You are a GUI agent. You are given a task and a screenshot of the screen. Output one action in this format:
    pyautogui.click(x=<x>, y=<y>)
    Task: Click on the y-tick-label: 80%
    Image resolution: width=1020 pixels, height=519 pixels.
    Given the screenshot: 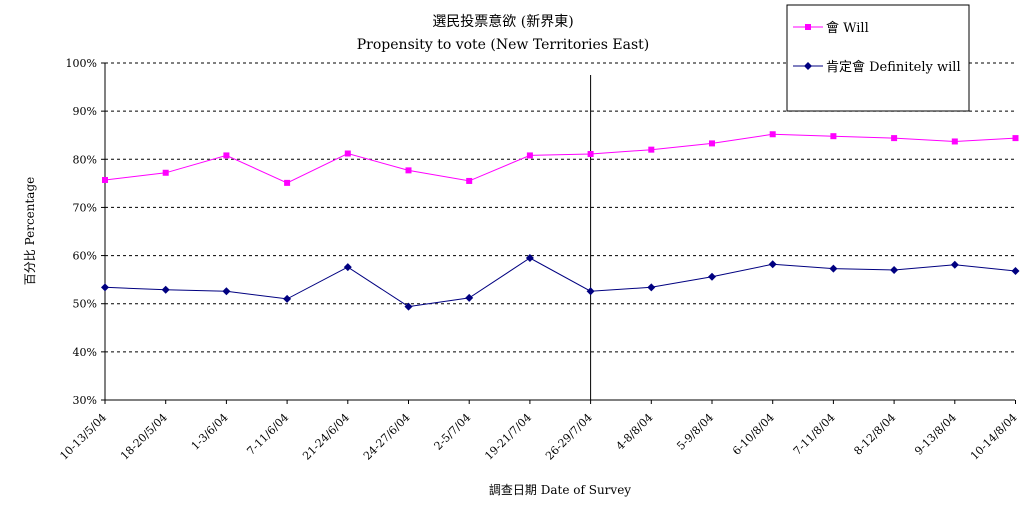 What is the action you would take?
    pyautogui.click(x=85, y=159)
    